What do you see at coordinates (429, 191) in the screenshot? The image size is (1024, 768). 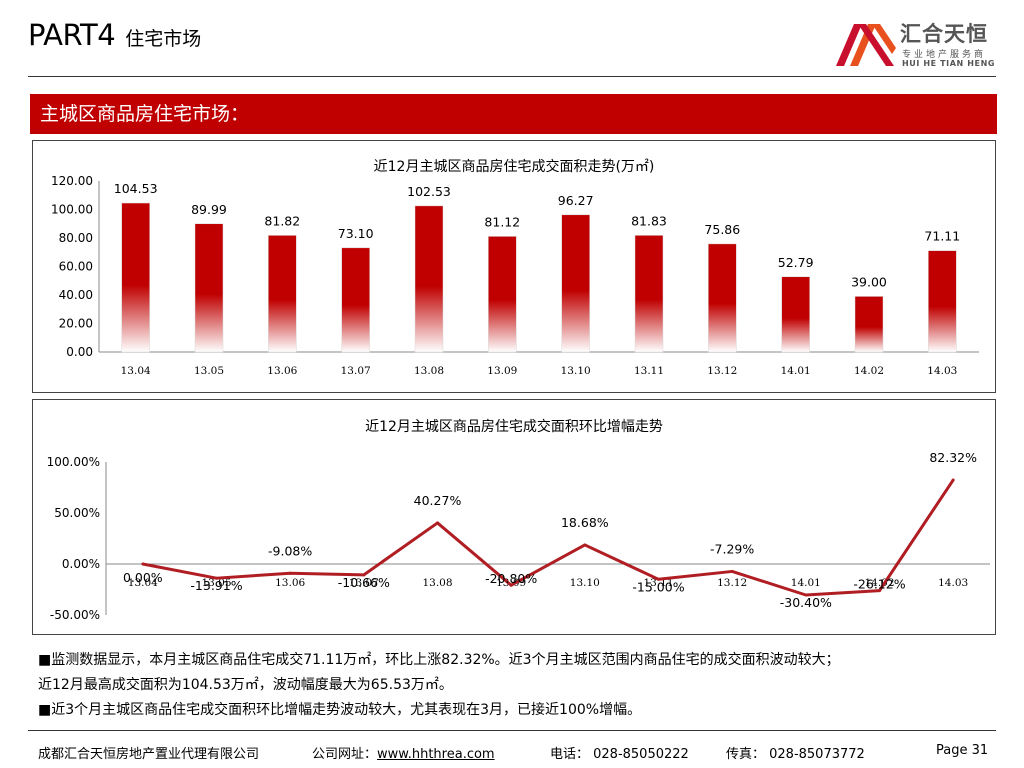 I see `bar-data-label: 102.53` at bounding box center [429, 191].